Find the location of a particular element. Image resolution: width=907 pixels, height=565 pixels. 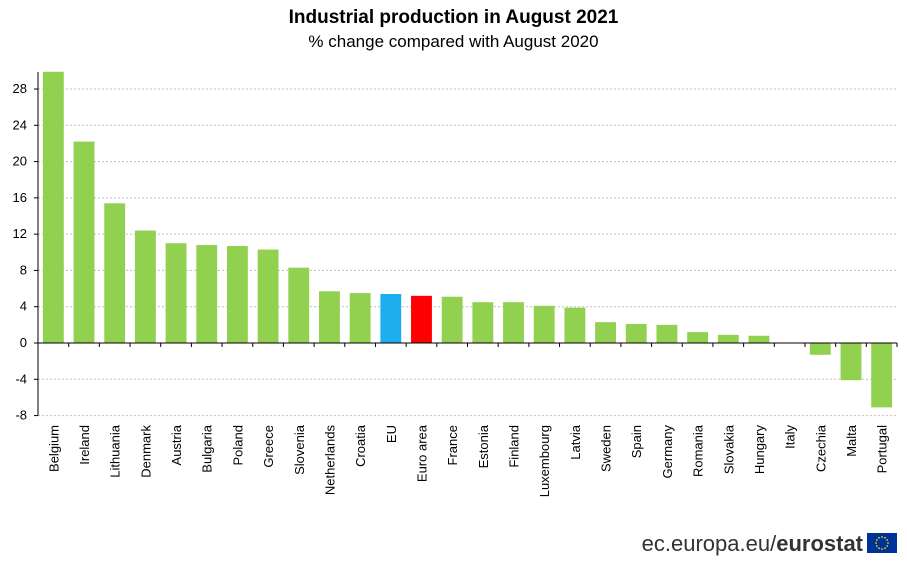

x-category-label: Ireland is located at coordinates (84, 445).